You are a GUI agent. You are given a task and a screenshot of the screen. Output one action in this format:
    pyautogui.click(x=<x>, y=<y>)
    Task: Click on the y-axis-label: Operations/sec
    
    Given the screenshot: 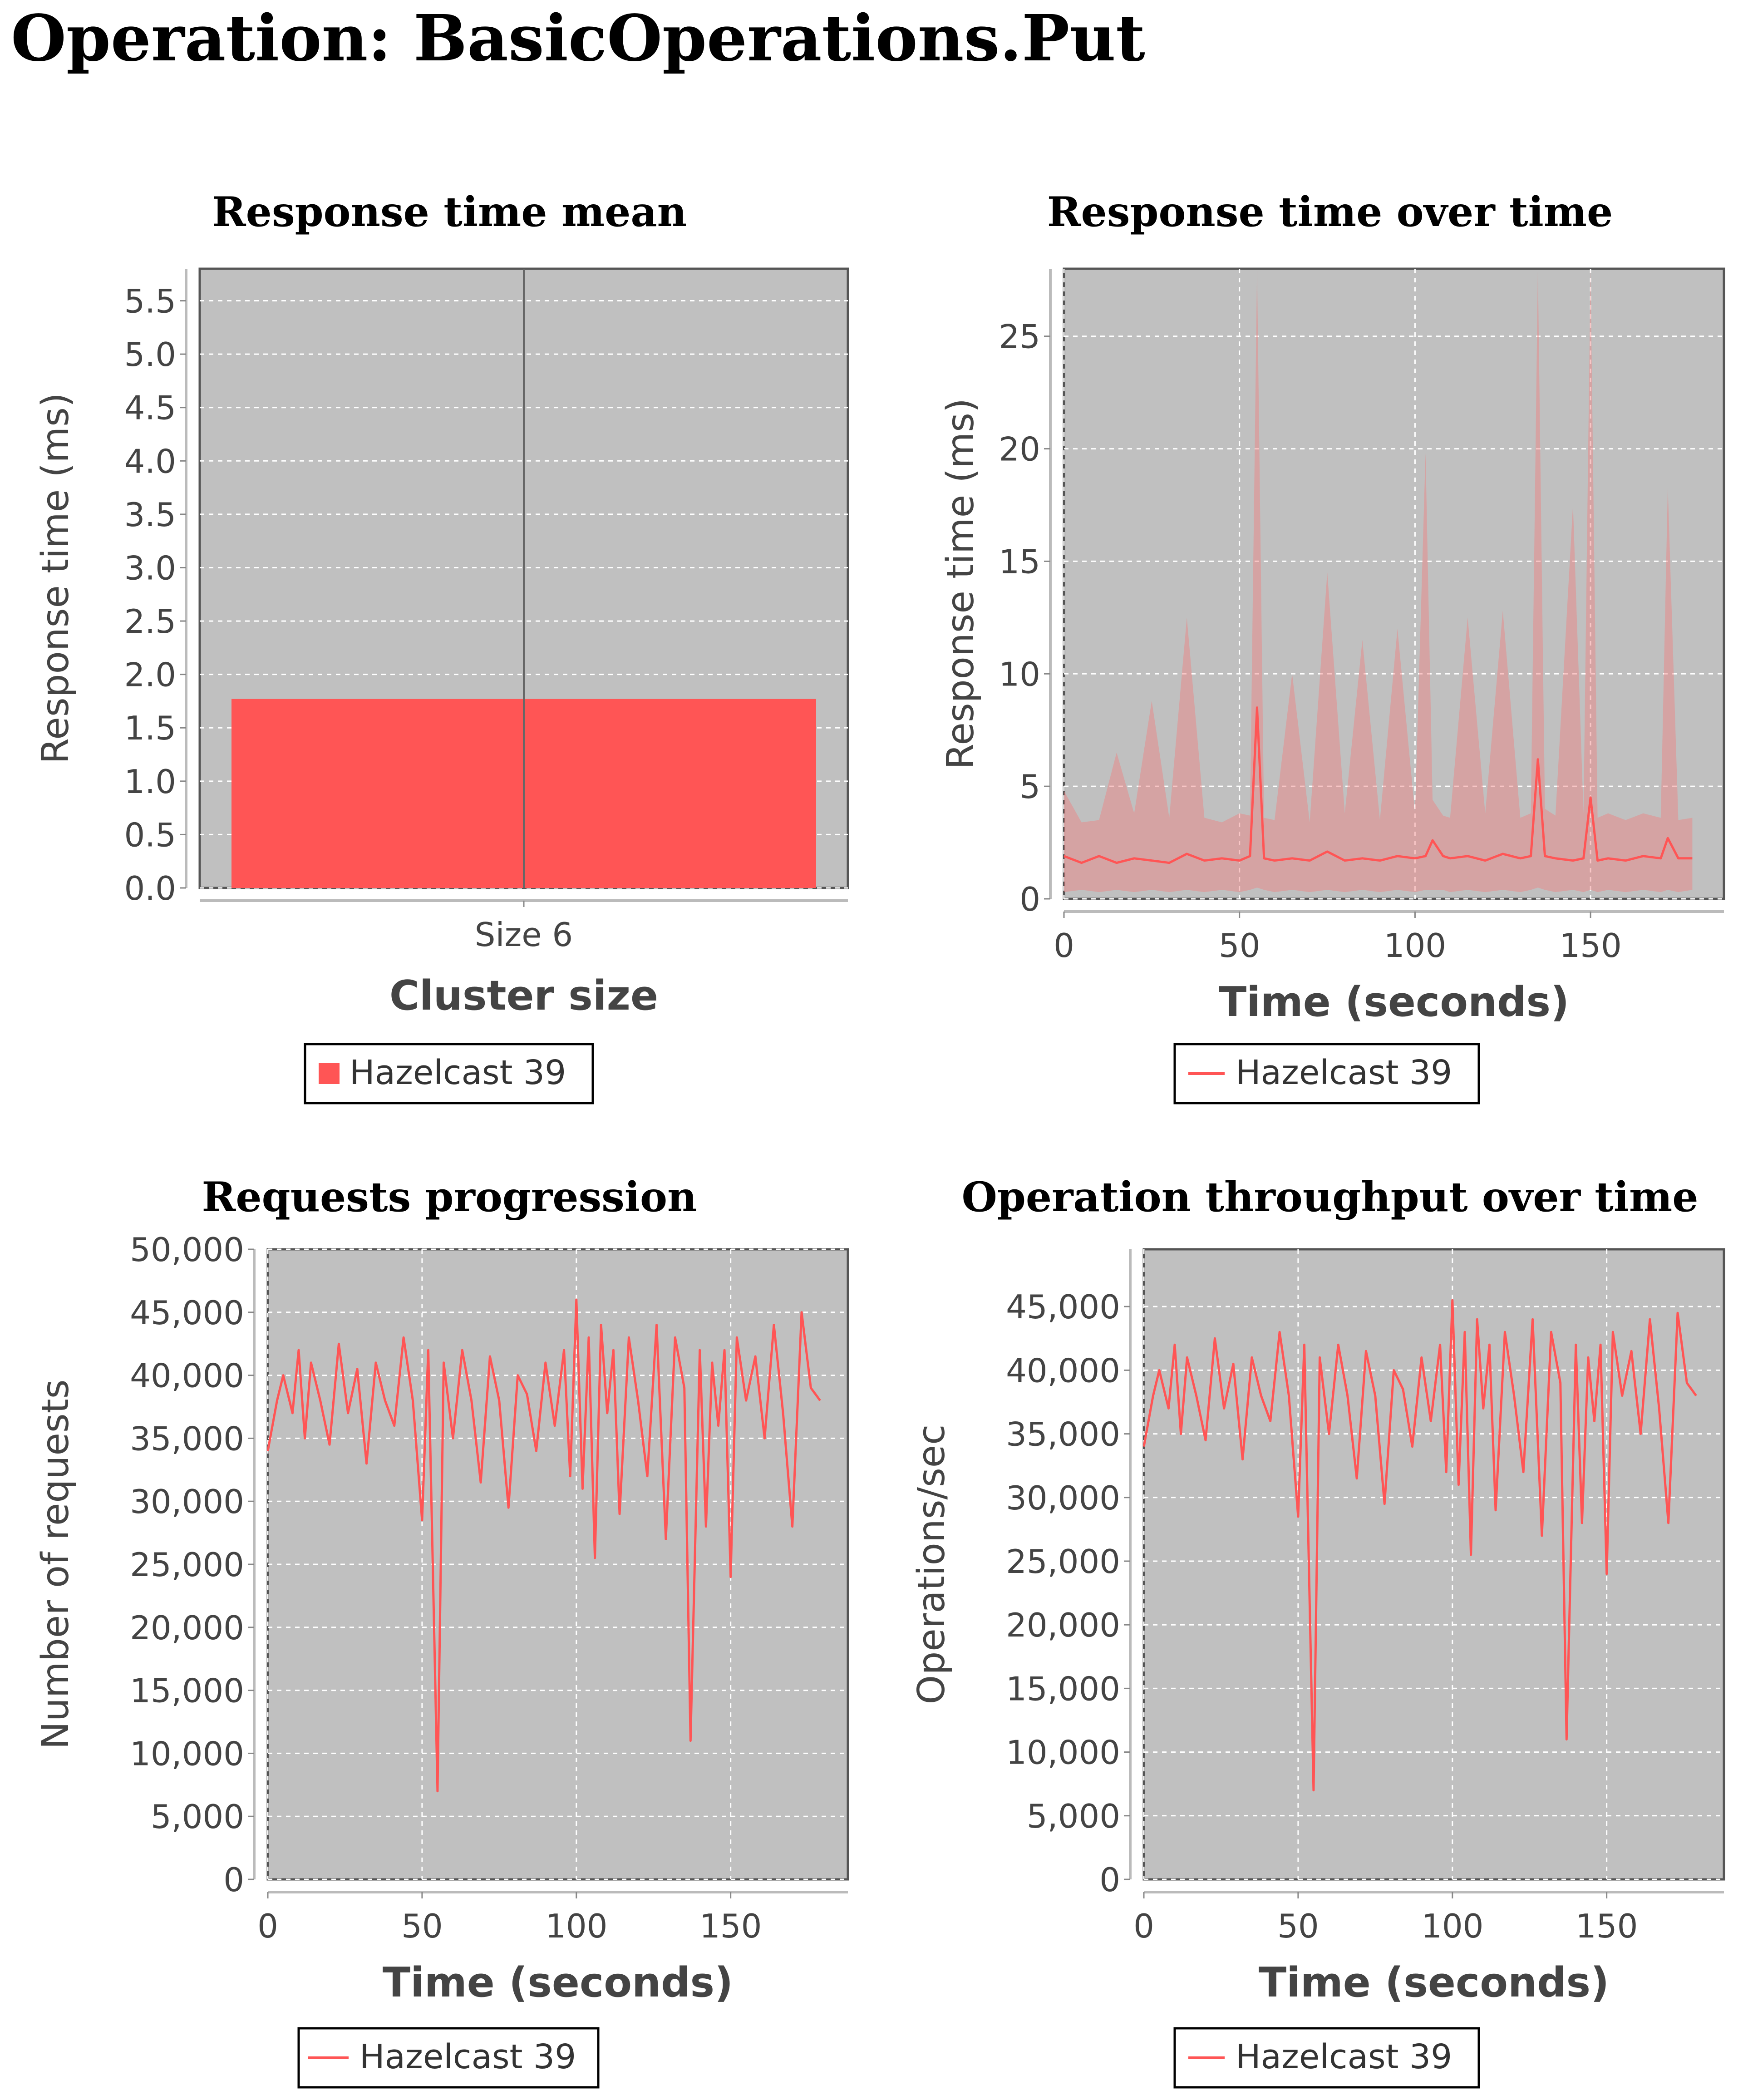 What is the action you would take?
    pyautogui.click(x=931, y=1565)
    